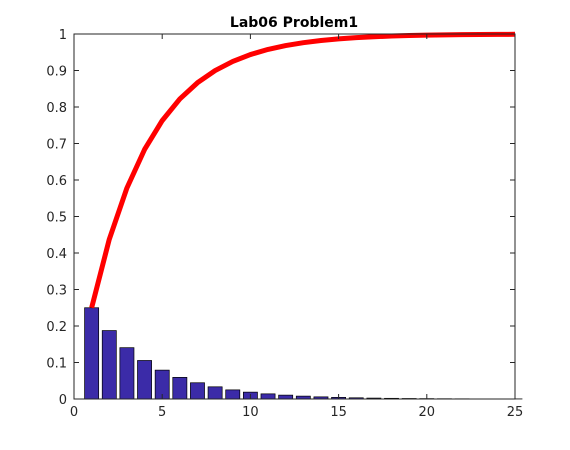 The width and height of the screenshot is (570, 450). I want to click on y-tick-label: 0.6, so click(56, 181).